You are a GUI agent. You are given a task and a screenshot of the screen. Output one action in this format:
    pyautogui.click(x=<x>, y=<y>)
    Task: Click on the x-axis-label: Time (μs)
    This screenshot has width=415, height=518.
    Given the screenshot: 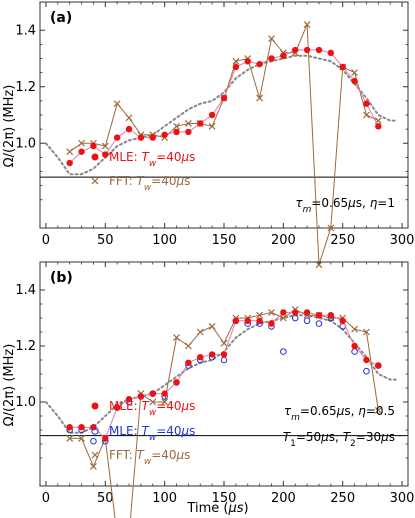 What is the action you would take?
    pyautogui.click(x=217, y=508)
    